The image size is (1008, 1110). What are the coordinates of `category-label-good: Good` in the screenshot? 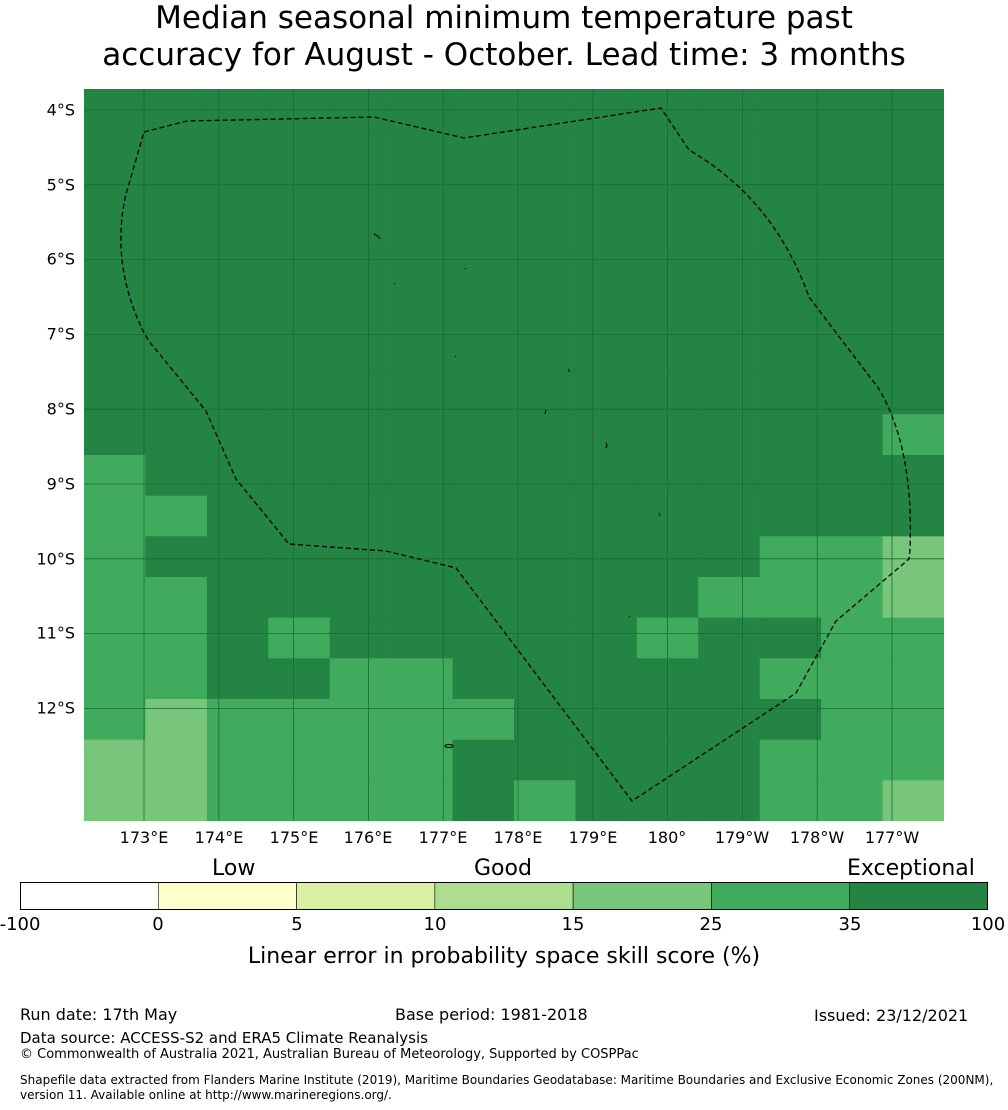 It's located at (503, 868).